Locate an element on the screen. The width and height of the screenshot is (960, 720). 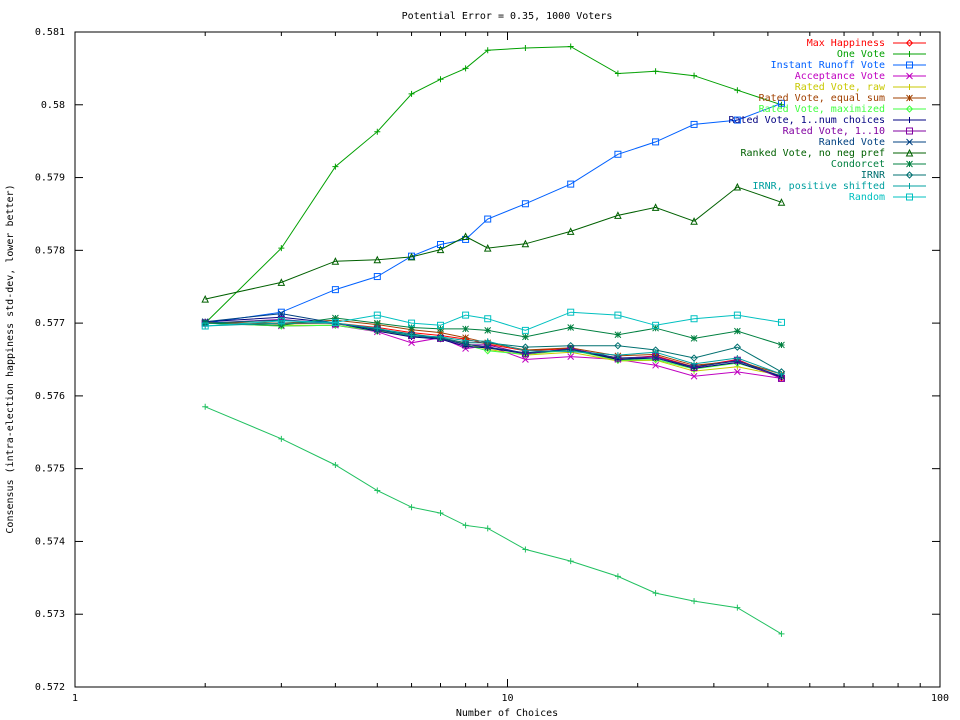
legend-label: Rated Vote, raw is located at coordinates (840, 87).